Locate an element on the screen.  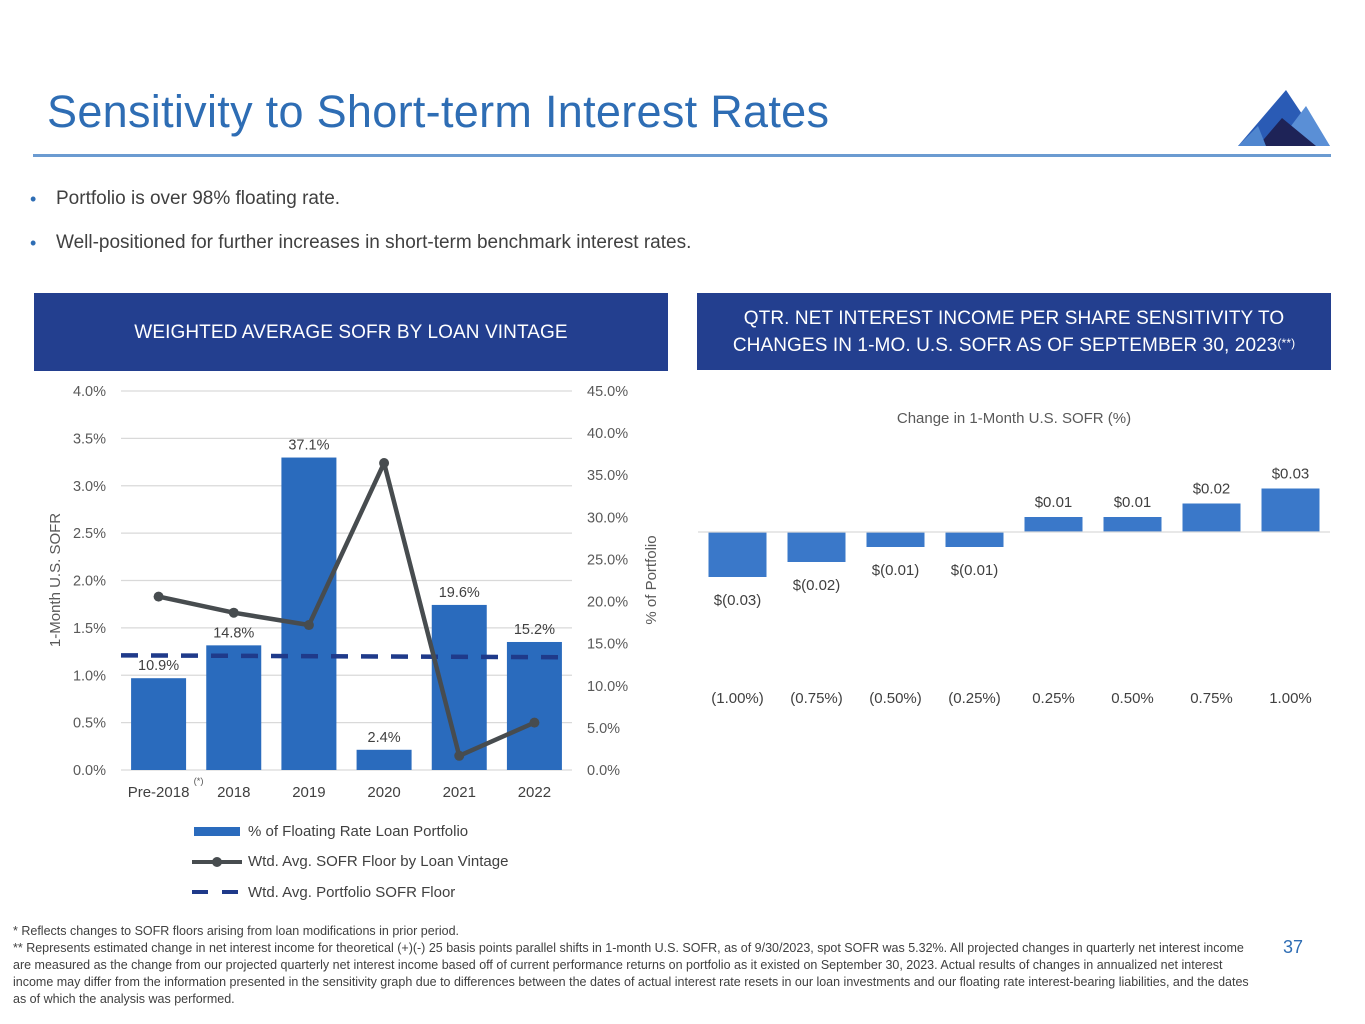
x-axis-tick-label: (0.75%) is located at coordinates (816, 698).